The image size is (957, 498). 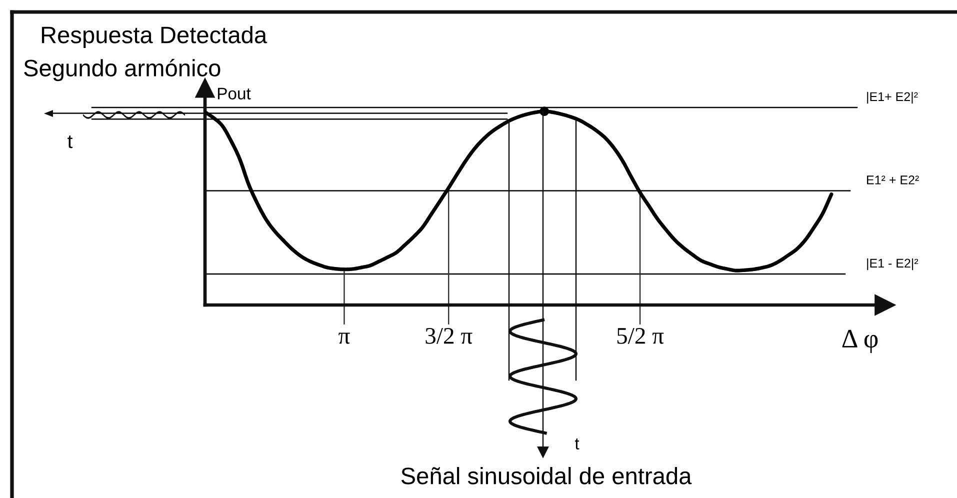 What do you see at coordinates (893, 180) in the screenshot?
I see `ref-line-label: E1² + E2²` at bounding box center [893, 180].